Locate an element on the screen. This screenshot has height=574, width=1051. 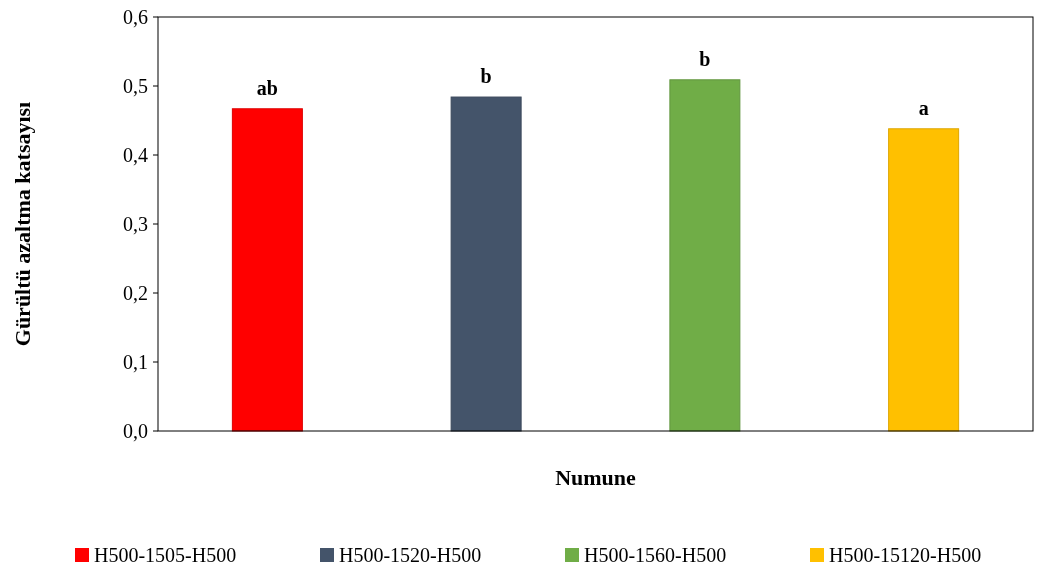
y-tick-label: 0,5 is located at coordinates (135, 86).